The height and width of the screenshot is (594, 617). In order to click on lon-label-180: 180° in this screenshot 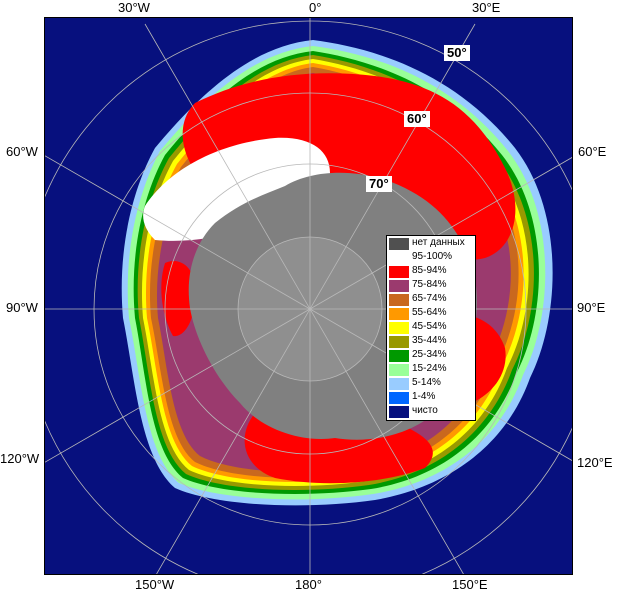, I will do `click(308, 584)`.